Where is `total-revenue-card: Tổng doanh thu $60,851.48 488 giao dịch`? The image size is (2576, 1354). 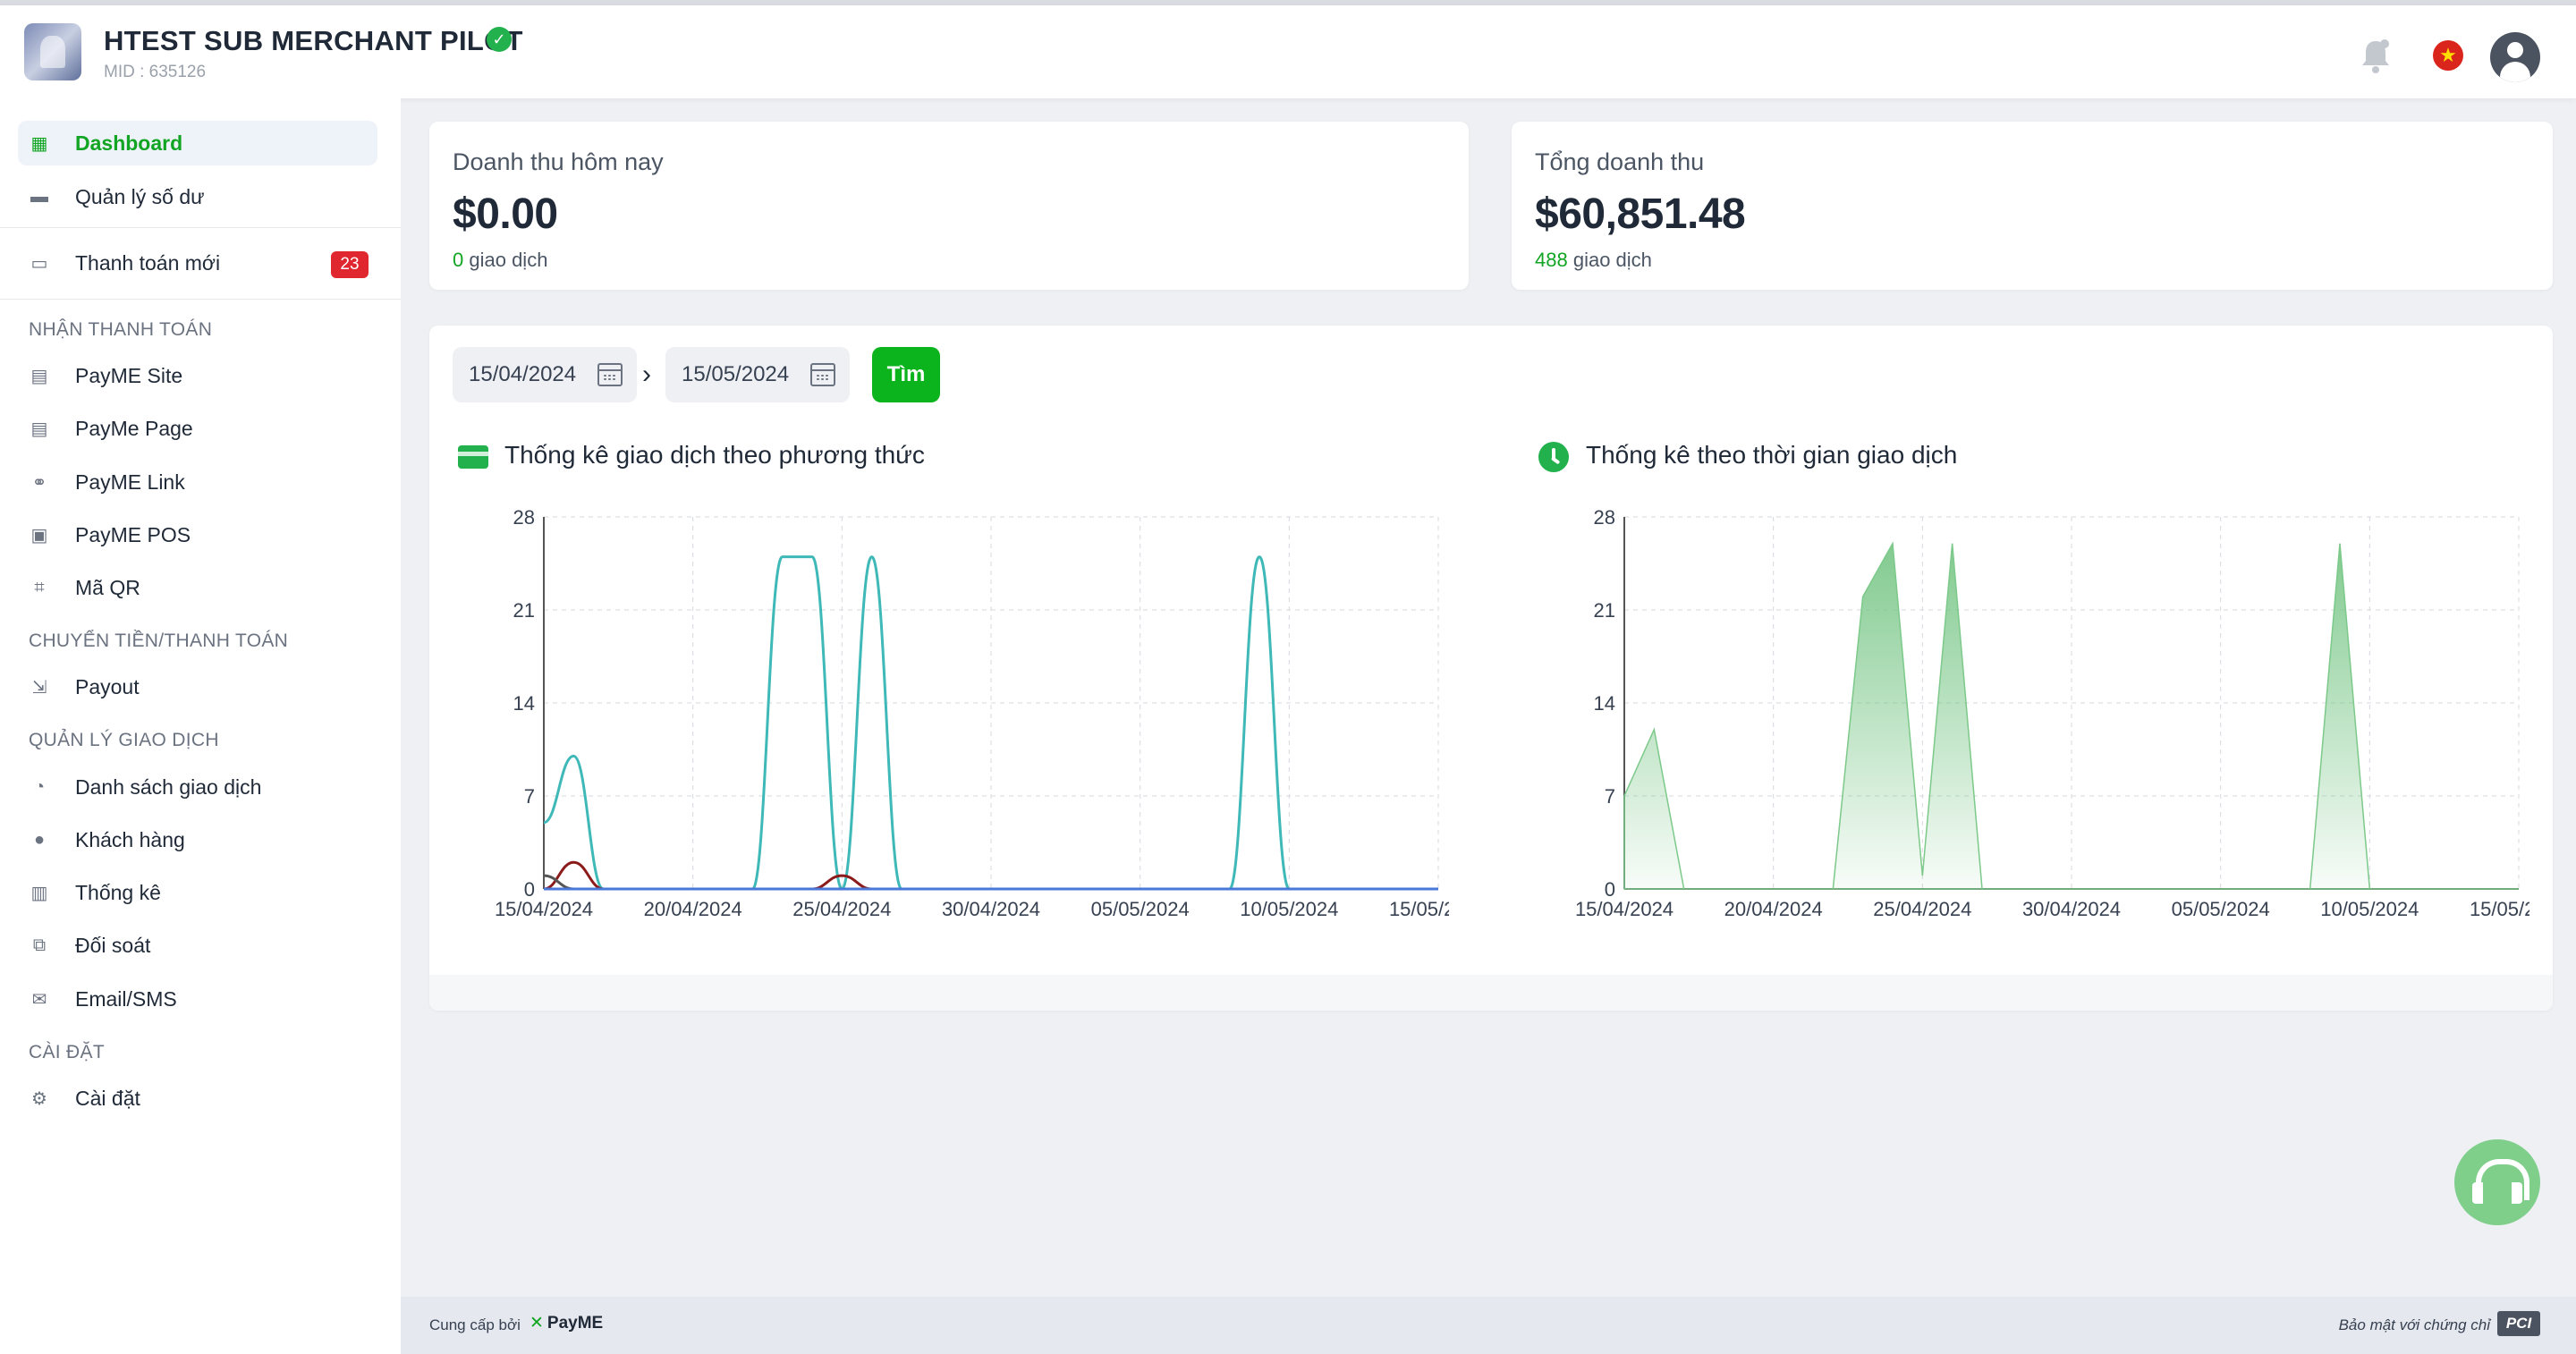 total-revenue-card: Tổng doanh thu $60,851.48 488 giao dịch is located at coordinates (2032, 206).